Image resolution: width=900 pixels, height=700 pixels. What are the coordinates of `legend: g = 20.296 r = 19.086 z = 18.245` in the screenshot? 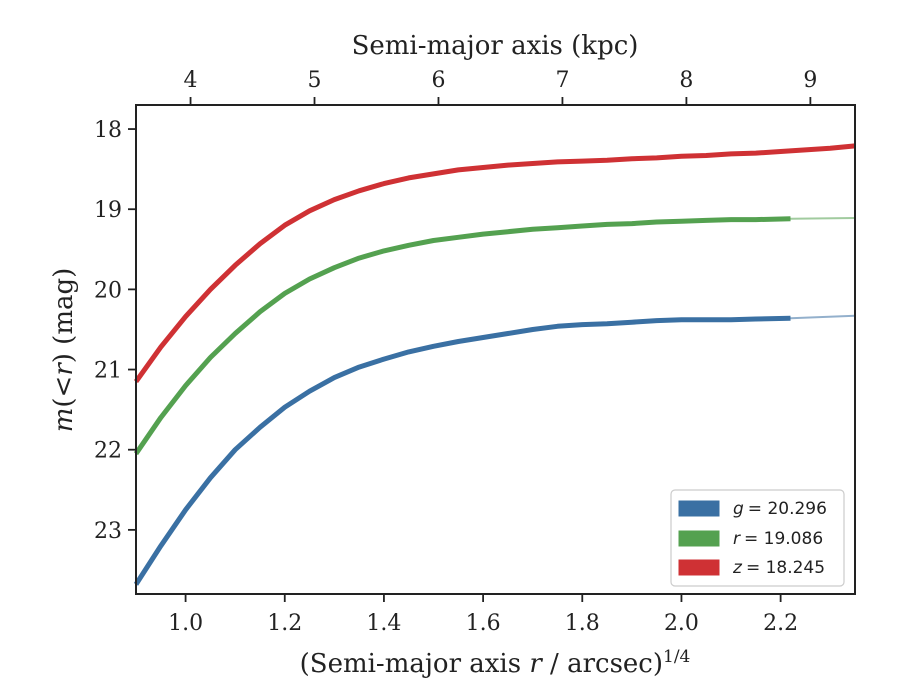 It's located at (757, 538).